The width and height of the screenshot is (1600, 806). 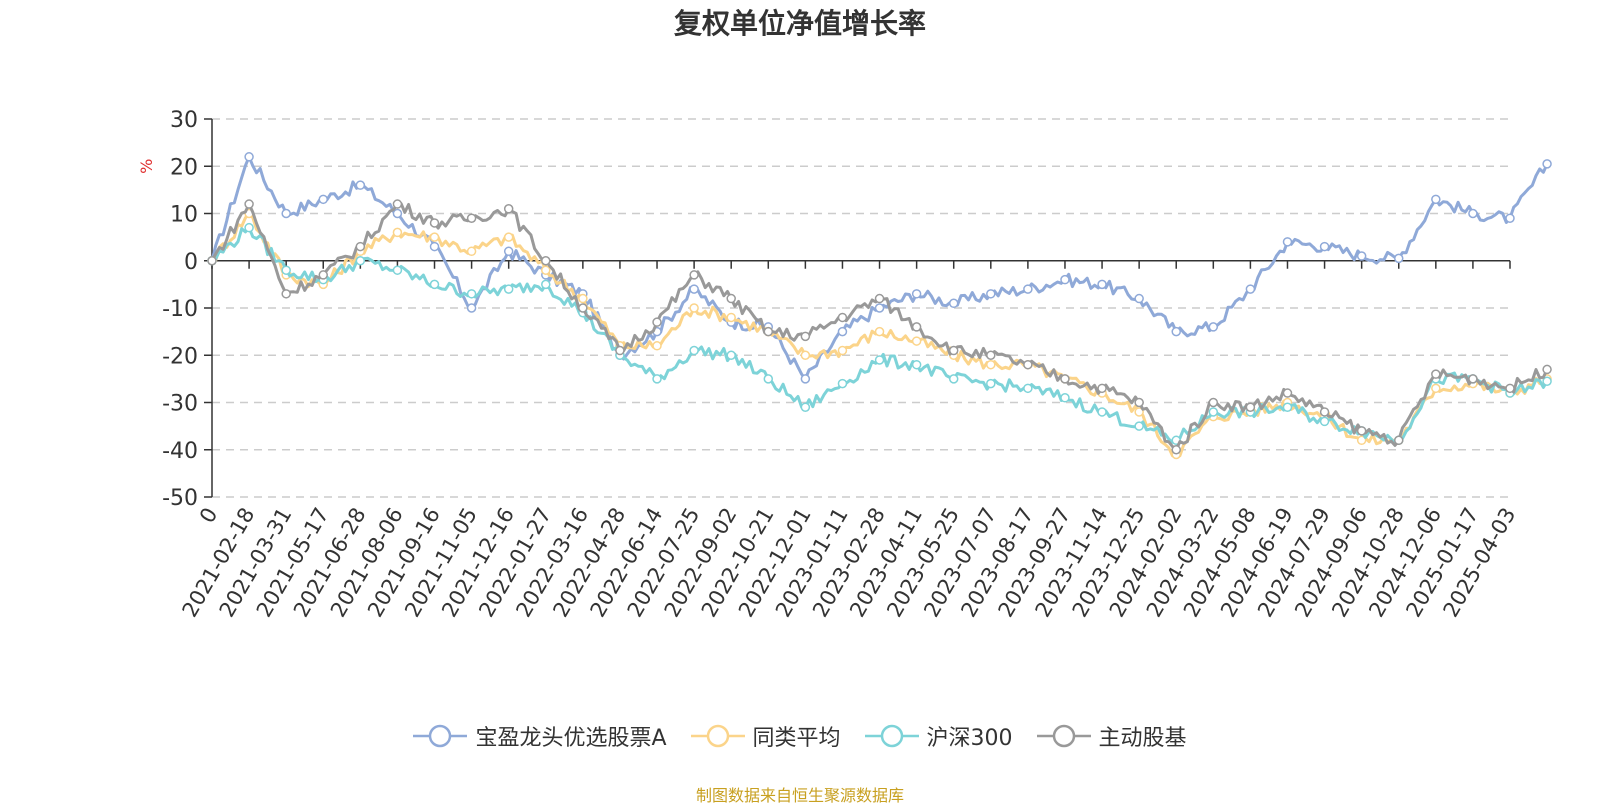 What do you see at coordinates (180, 498) in the screenshot?
I see `y-tick-label: -50` at bounding box center [180, 498].